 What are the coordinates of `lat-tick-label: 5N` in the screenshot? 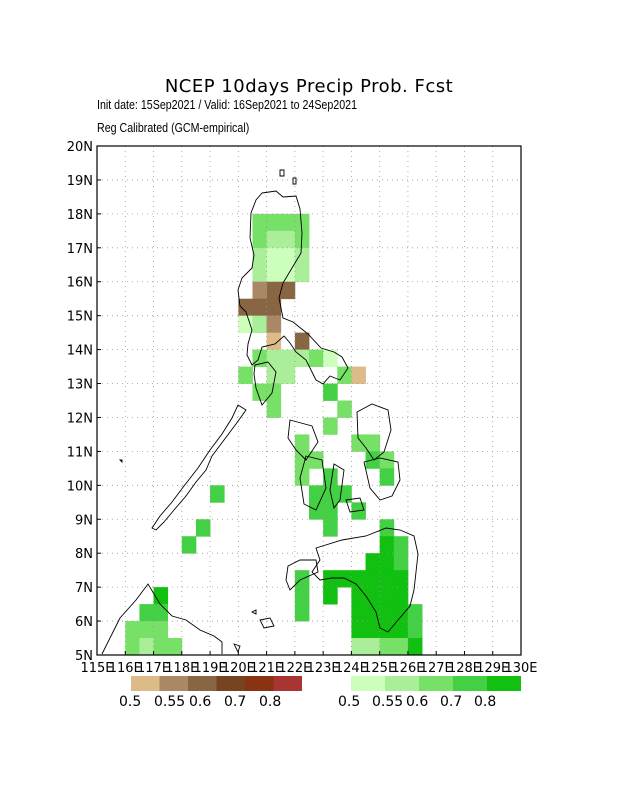 It's located at (84, 656).